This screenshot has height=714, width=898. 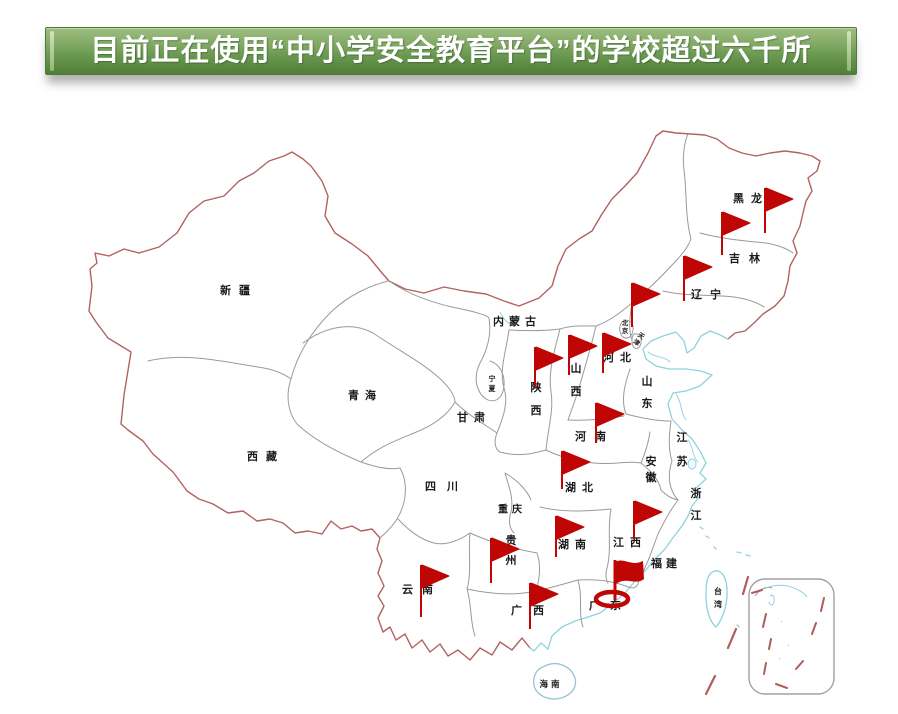 What do you see at coordinates (435, 590) in the screenshot?
I see `flag-marker-yunnan` at bounding box center [435, 590].